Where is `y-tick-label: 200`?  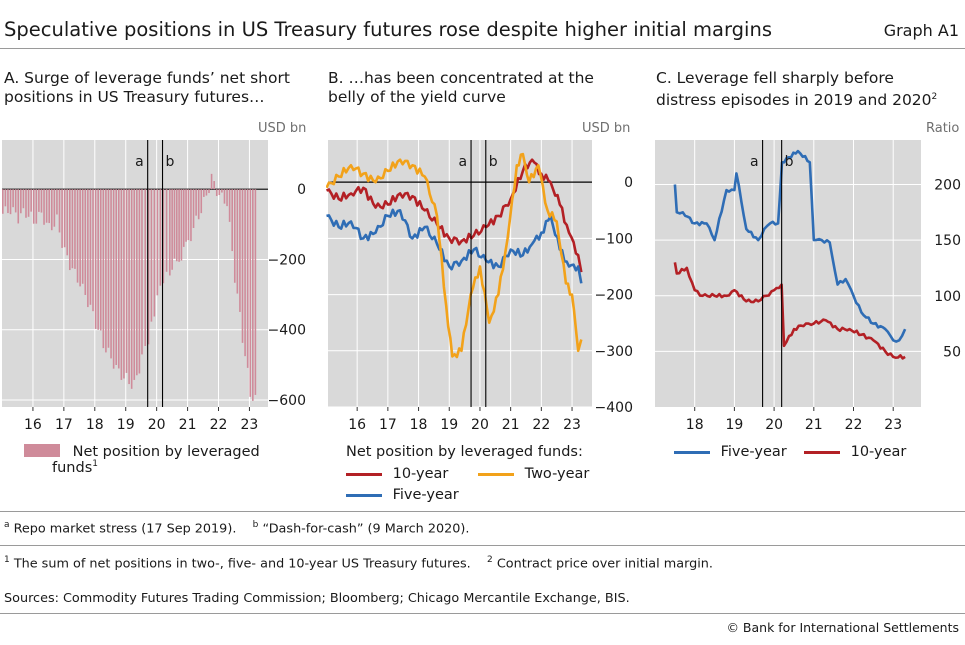
y-tick-label: 200 is located at coordinates (947, 186).